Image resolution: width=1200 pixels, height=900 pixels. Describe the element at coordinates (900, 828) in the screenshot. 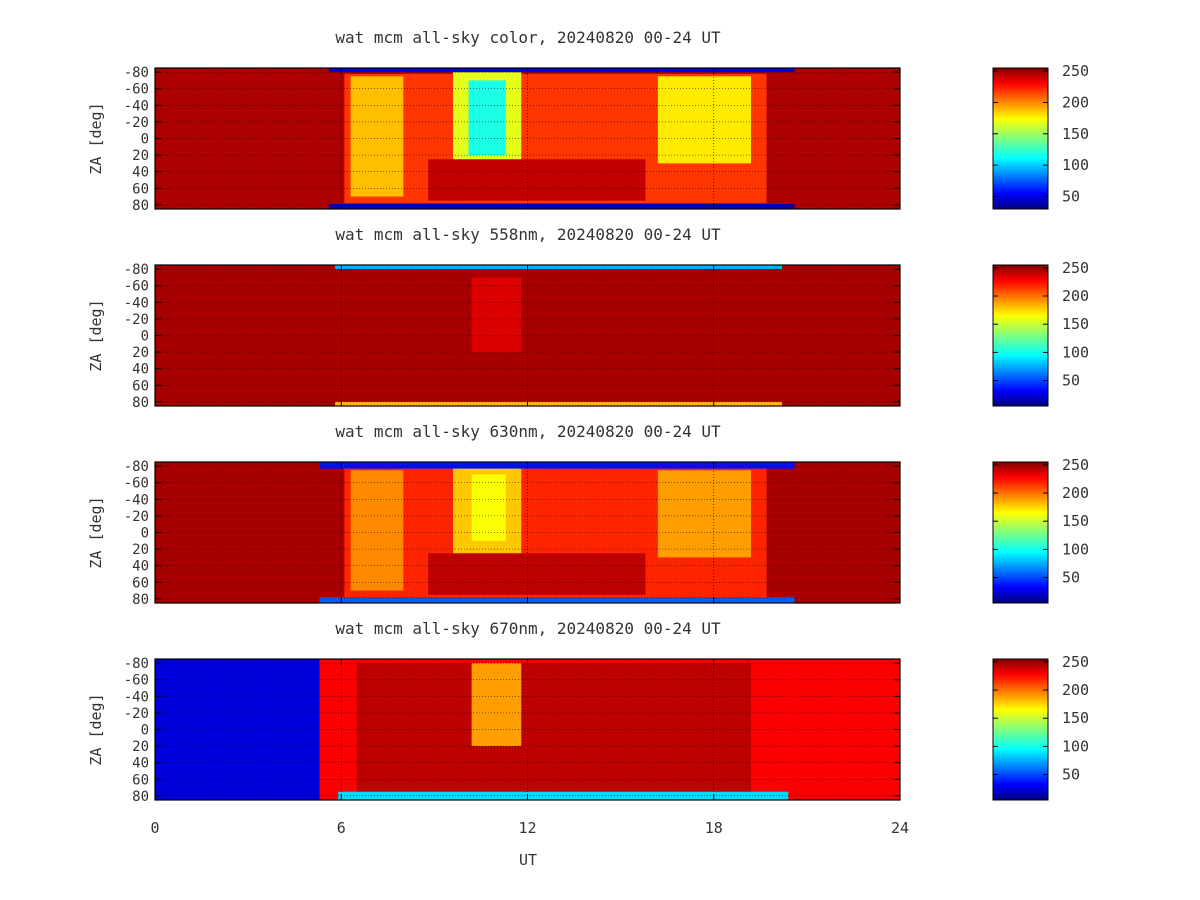

I see `x-tick-label: 24` at that location.